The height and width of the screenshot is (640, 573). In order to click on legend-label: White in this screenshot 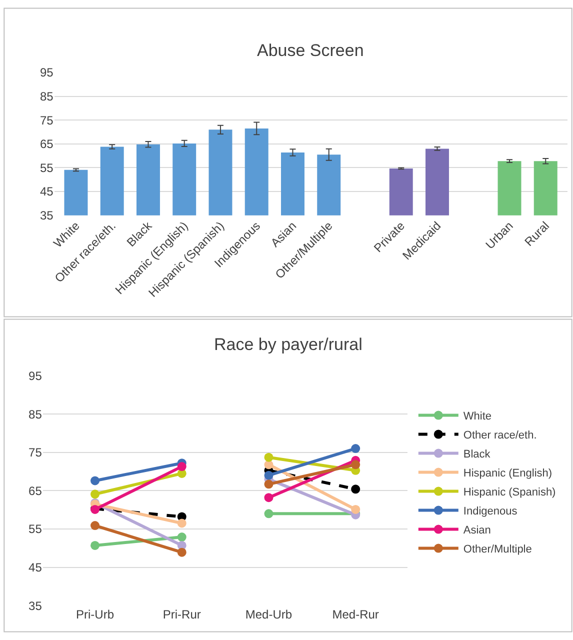, I will do `click(477, 416)`.